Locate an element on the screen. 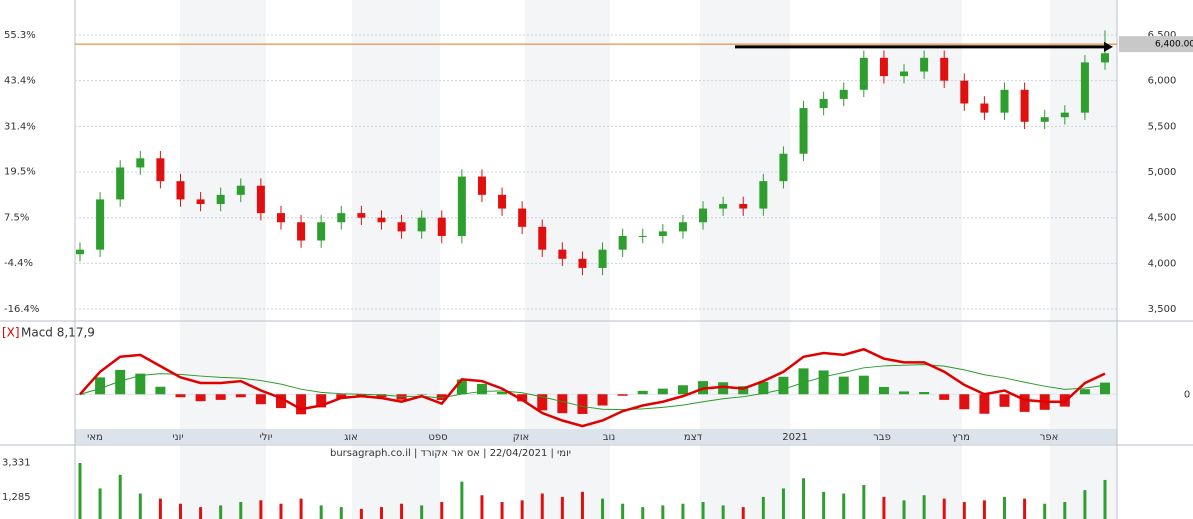 Image resolution: width=1193 pixels, height=519 pixels. y2-tick-label: 19.5% is located at coordinates (20, 172).